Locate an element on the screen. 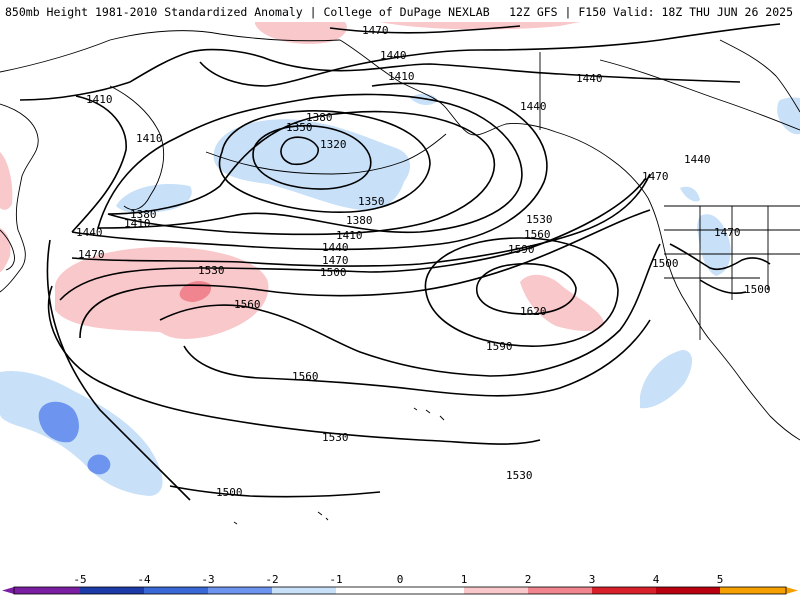  colorbar-segment-pos3 is located at coordinates (624, 590).